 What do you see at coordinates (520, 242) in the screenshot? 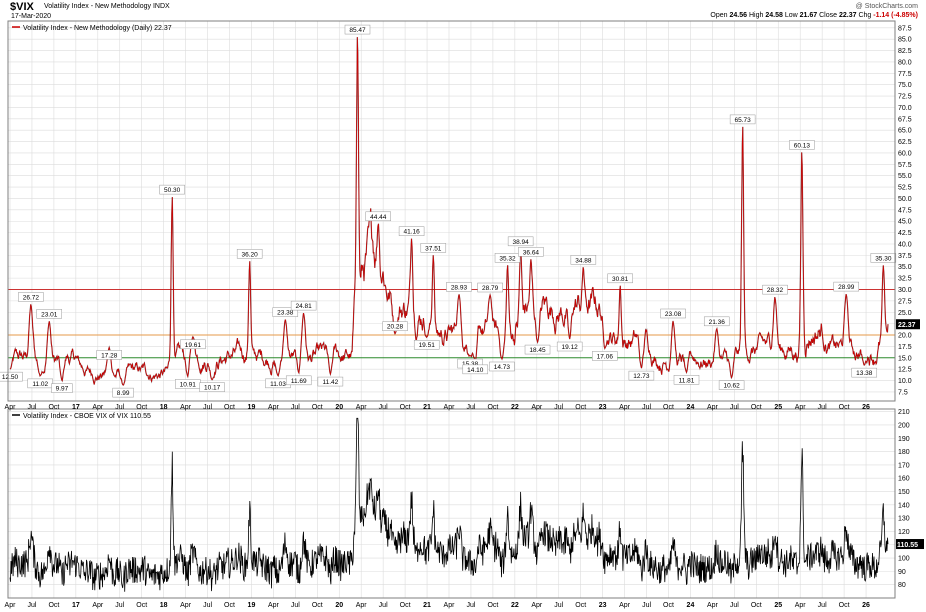
I see `annotation-text: 38.94` at bounding box center [520, 242].